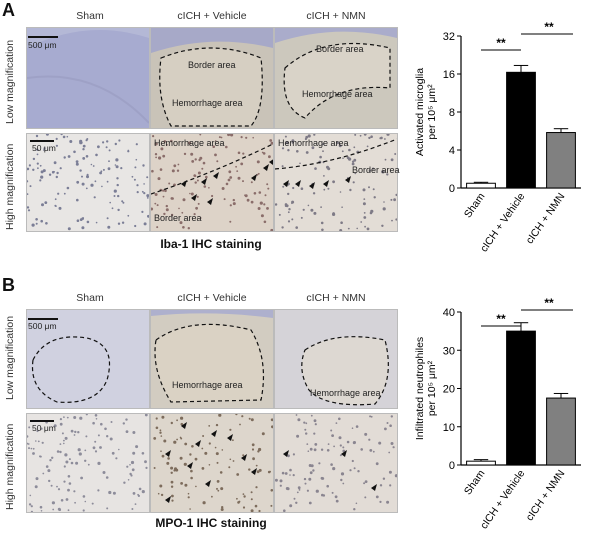  What do you see at coordinates (8, 10) in the screenshot?
I see `panel-a-letter: A` at bounding box center [8, 10].